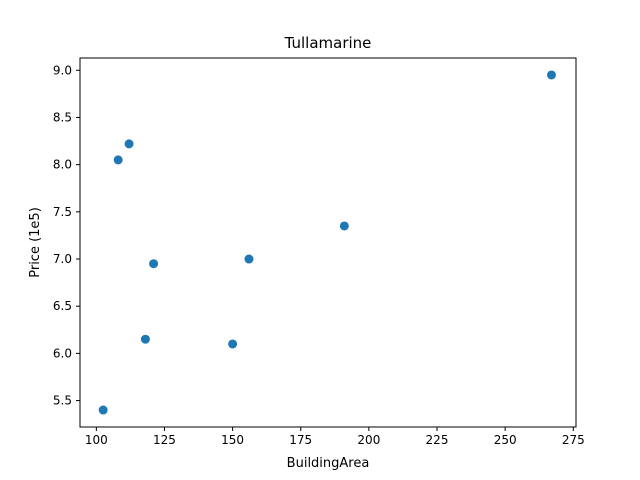  Describe the element at coordinates (62, 212) in the screenshot. I see `y-tick-label: 7.5` at that location.